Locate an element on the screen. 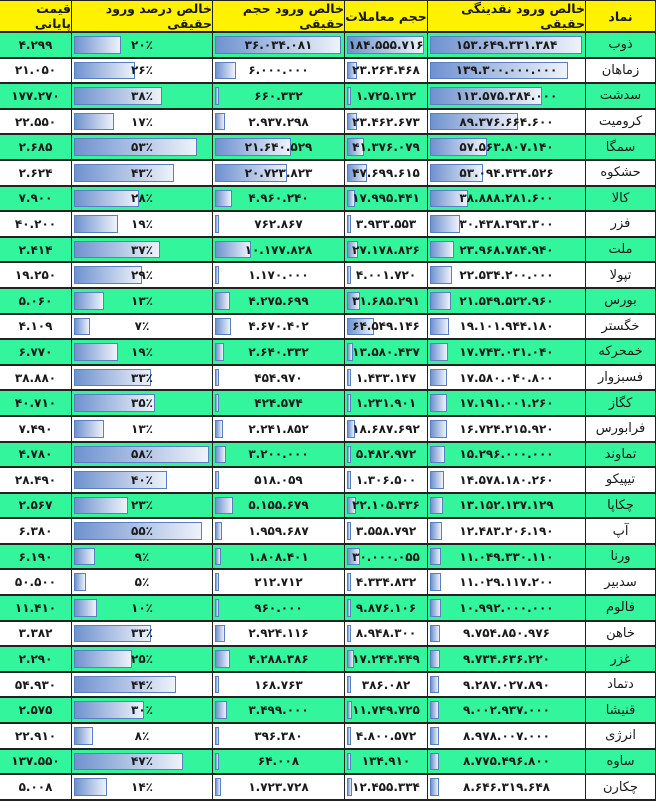 The image size is (656, 808). cell-value: فسبزوار is located at coordinates (620, 378).